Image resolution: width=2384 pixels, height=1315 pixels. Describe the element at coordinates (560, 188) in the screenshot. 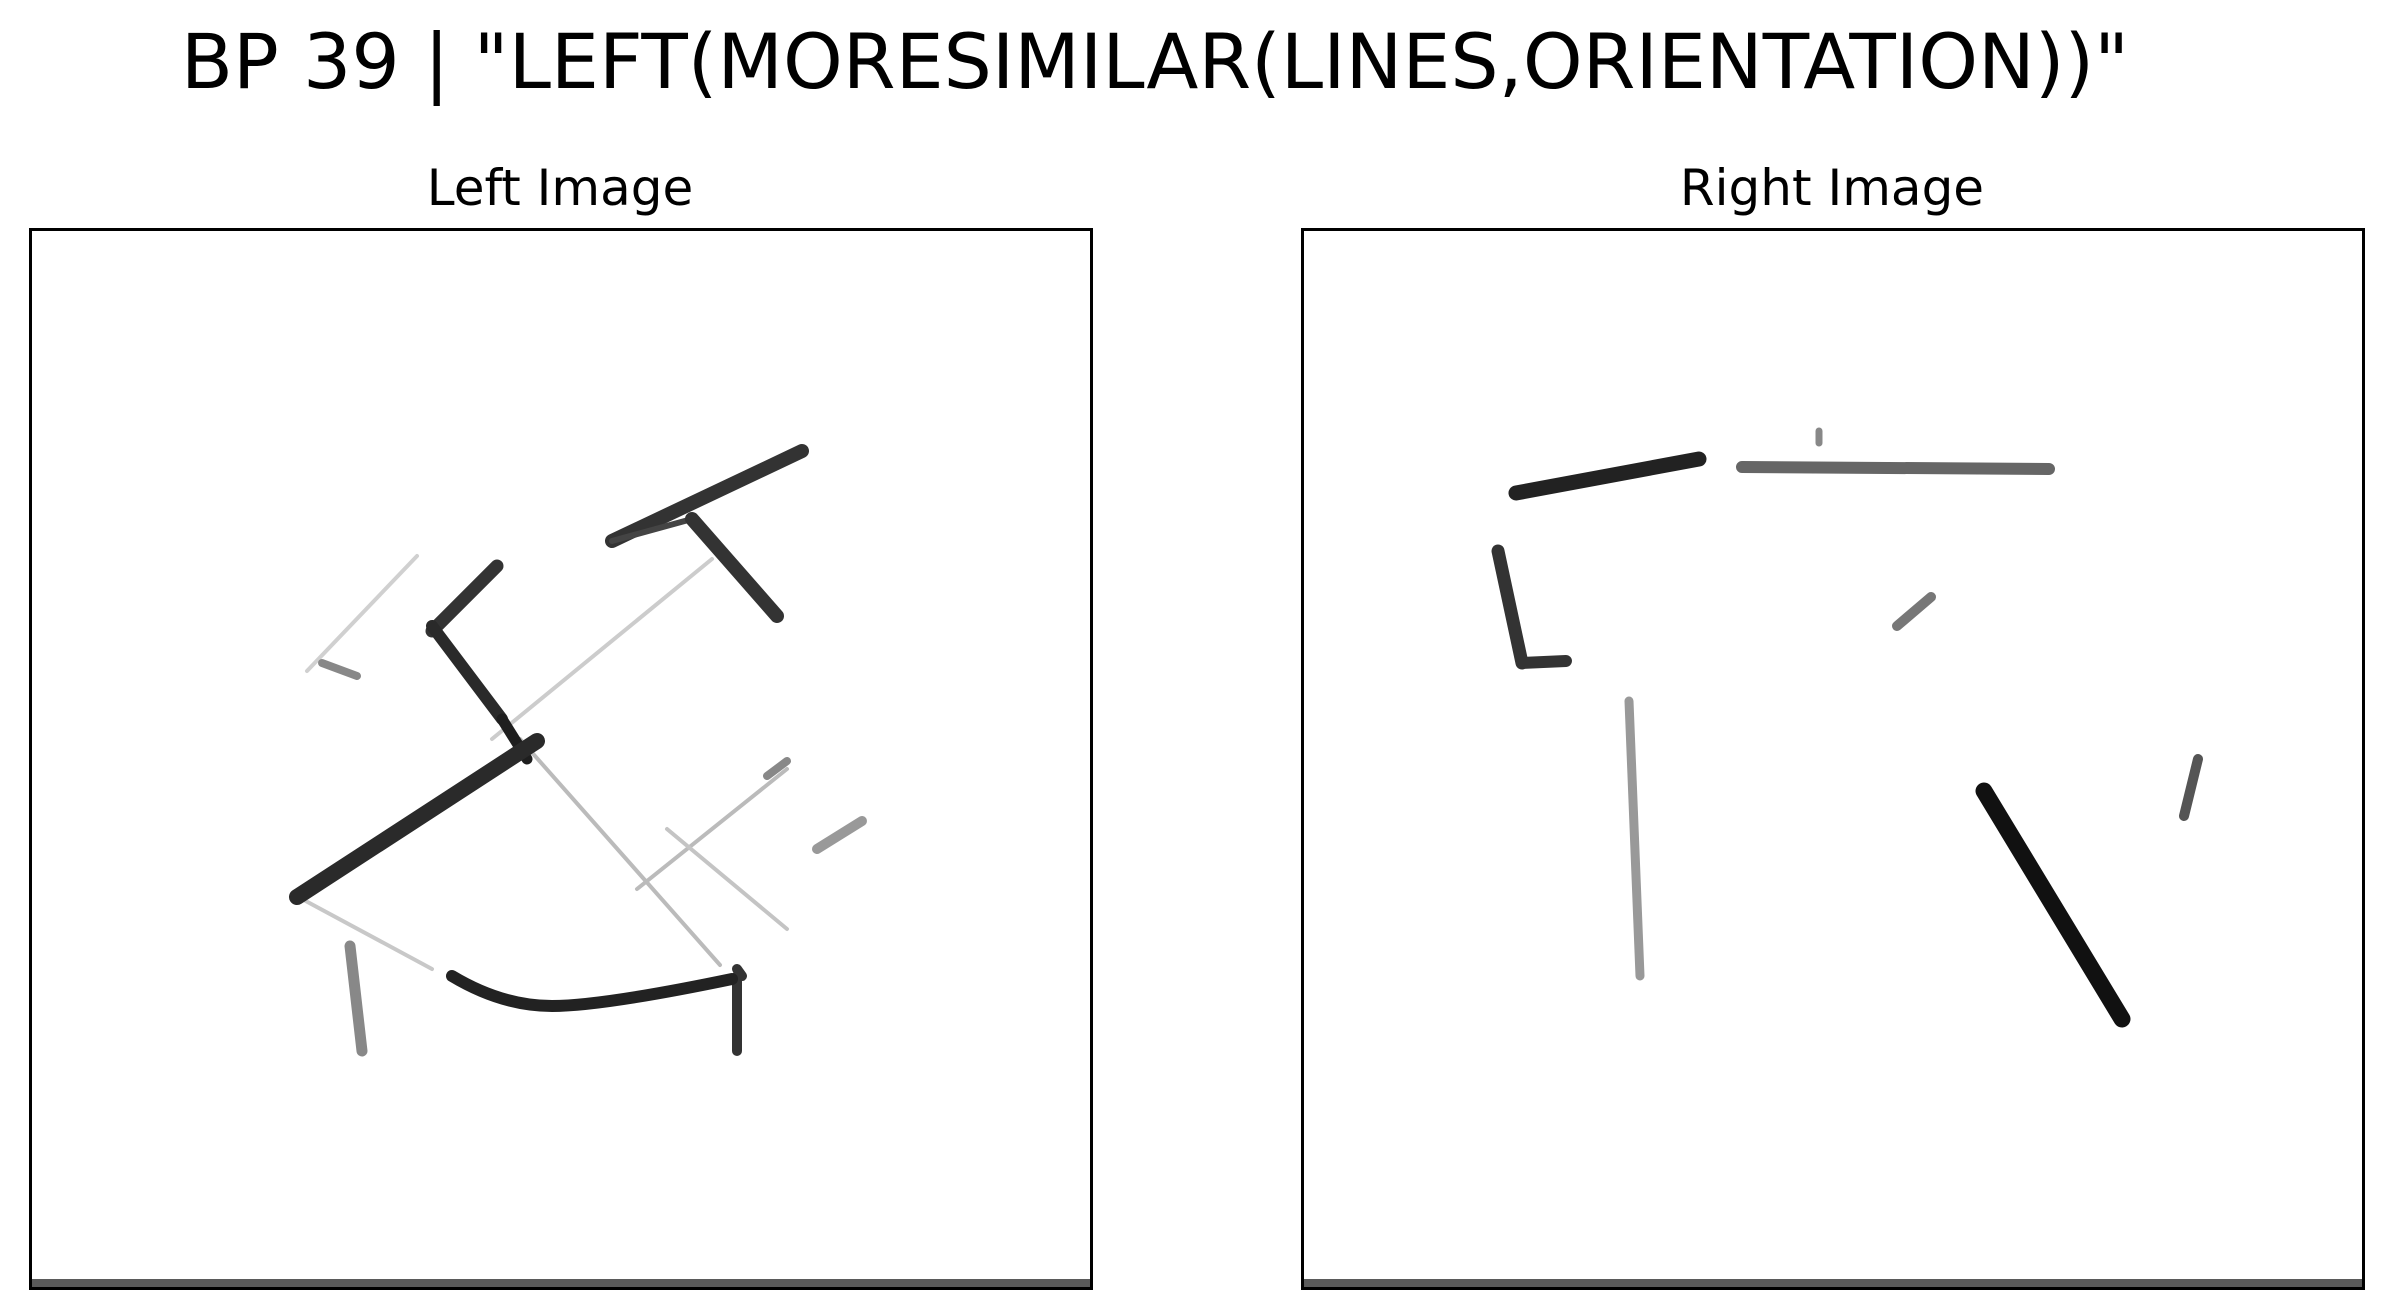

I see `left-panel-title: Left Image` at that location.